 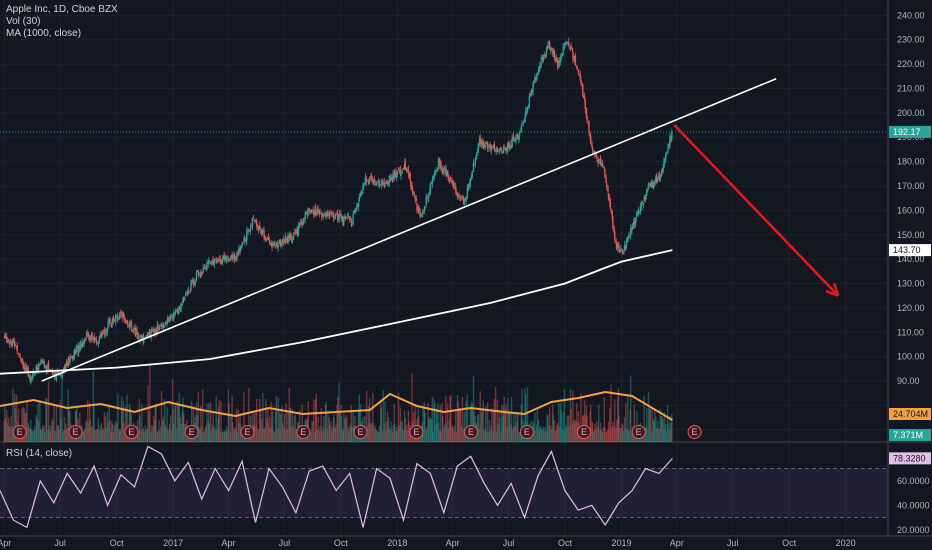 I want to click on legend-volume: Vol (30), so click(x=23, y=21).